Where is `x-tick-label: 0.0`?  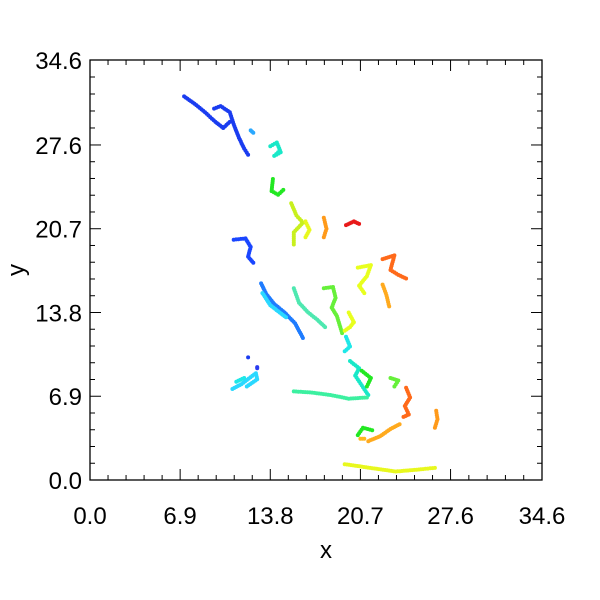
x-tick-label: 0.0 is located at coordinates (89, 516).